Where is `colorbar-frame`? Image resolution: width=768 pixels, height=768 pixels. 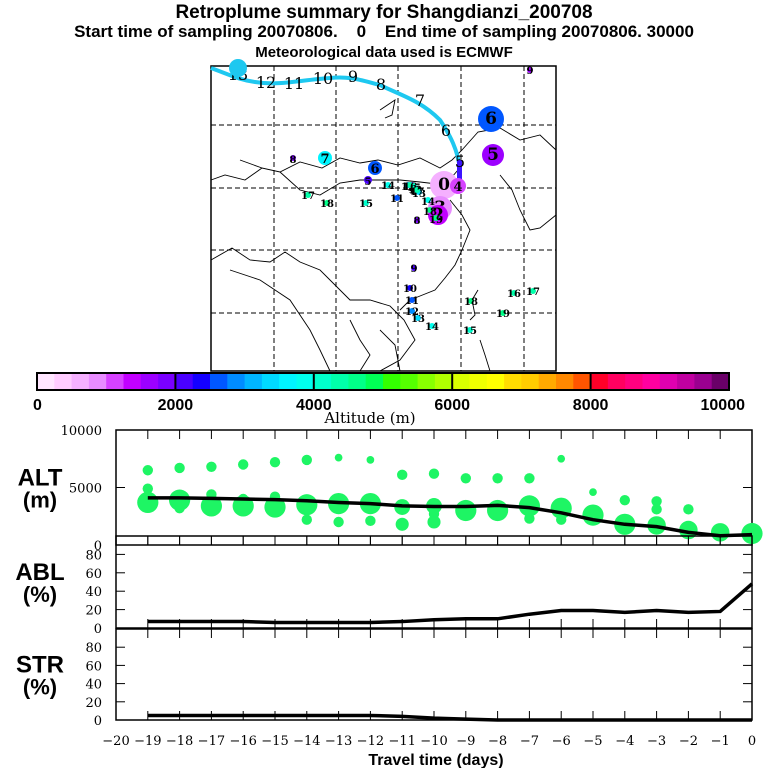
colorbar-frame is located at coordinates (383, 381).